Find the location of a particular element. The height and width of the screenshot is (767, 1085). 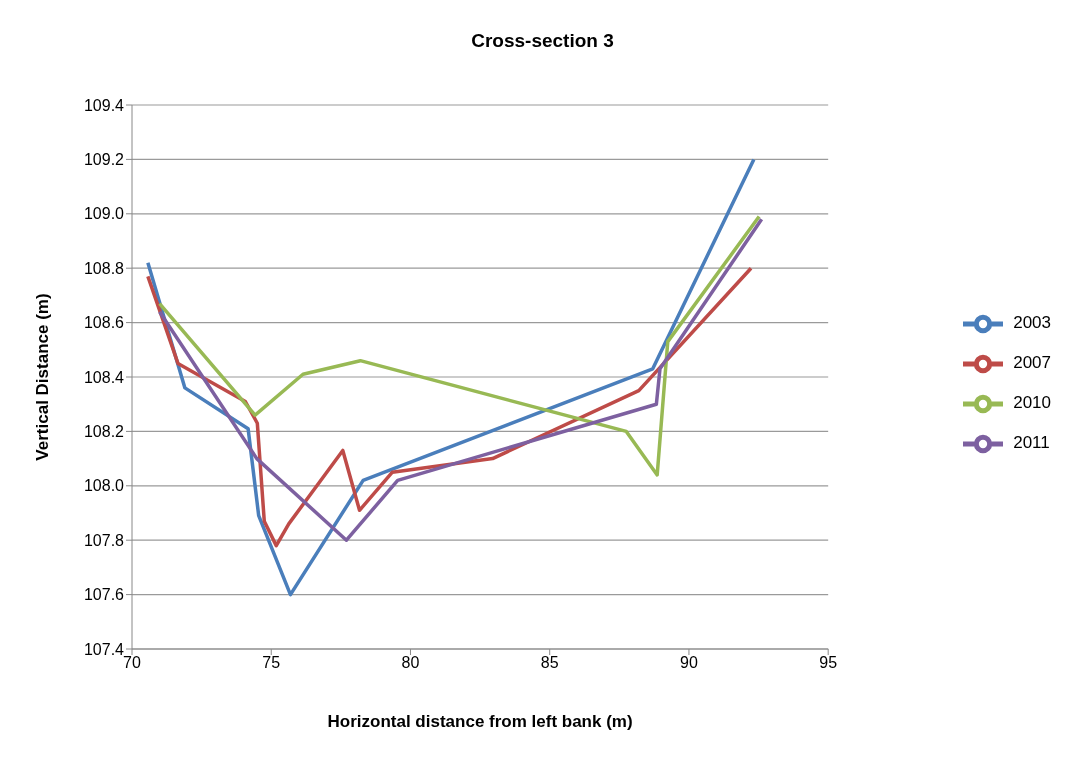

legend-label: 2011 is located at coordinates (1031, 442).